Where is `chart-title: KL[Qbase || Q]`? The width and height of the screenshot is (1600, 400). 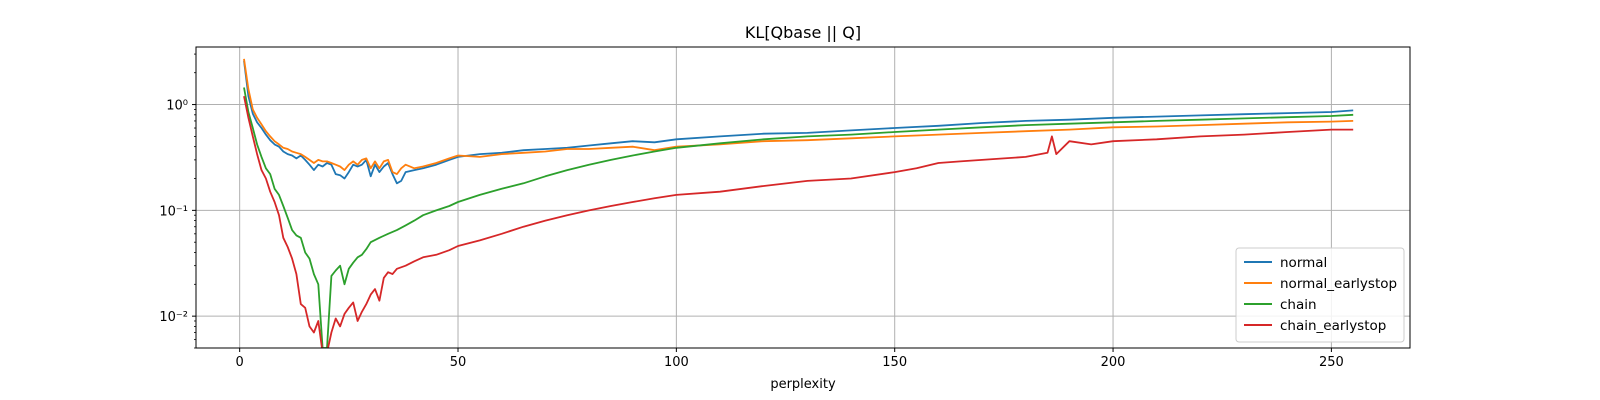
chart-title: KL[Qbase || Q] is located at coordinates (803, 32).